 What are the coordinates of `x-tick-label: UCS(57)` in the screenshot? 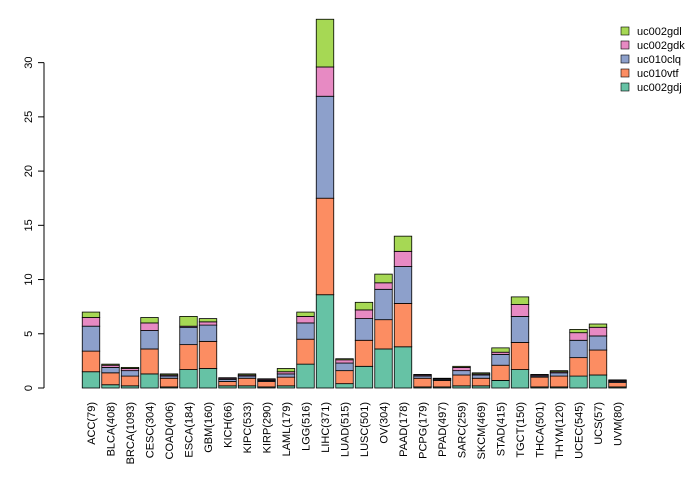 It's located at (599, 423).